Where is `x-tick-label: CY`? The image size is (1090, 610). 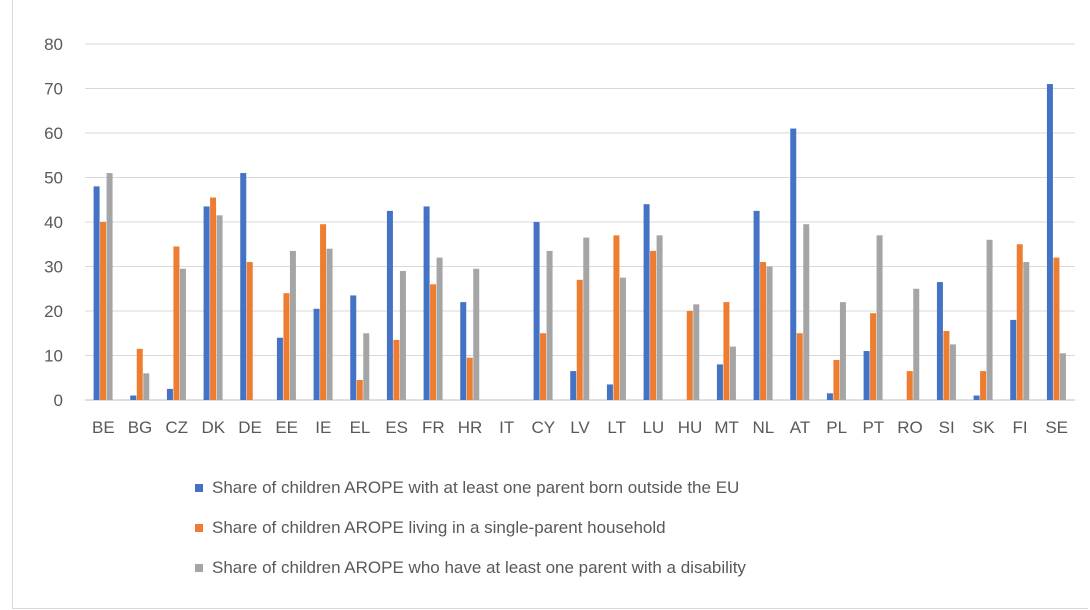 x-tick-label: CY is located at coordinates (544, 427).